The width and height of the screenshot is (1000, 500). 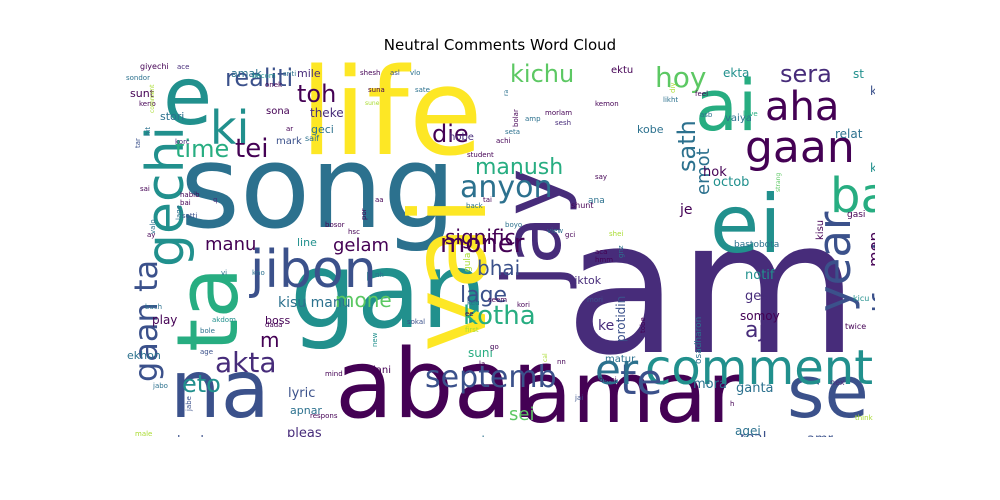 I want to click on word-tei: tei, so click(x=251, y=149).